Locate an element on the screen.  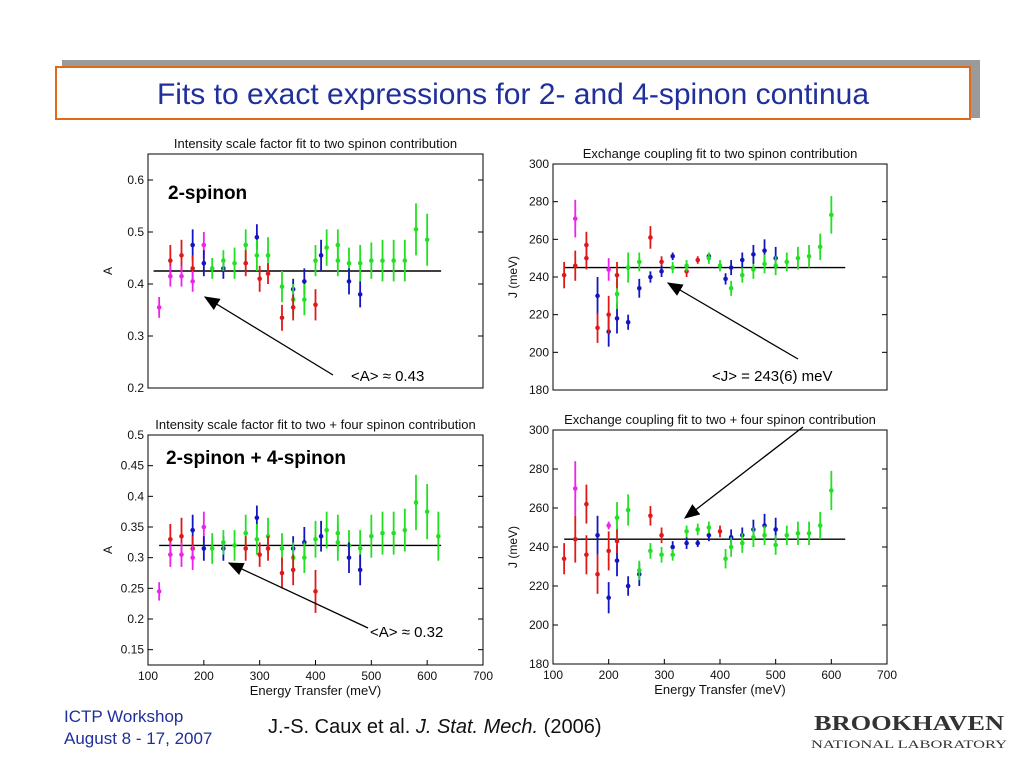
y-tick-label: 220 is located at coordinates (539, 586).